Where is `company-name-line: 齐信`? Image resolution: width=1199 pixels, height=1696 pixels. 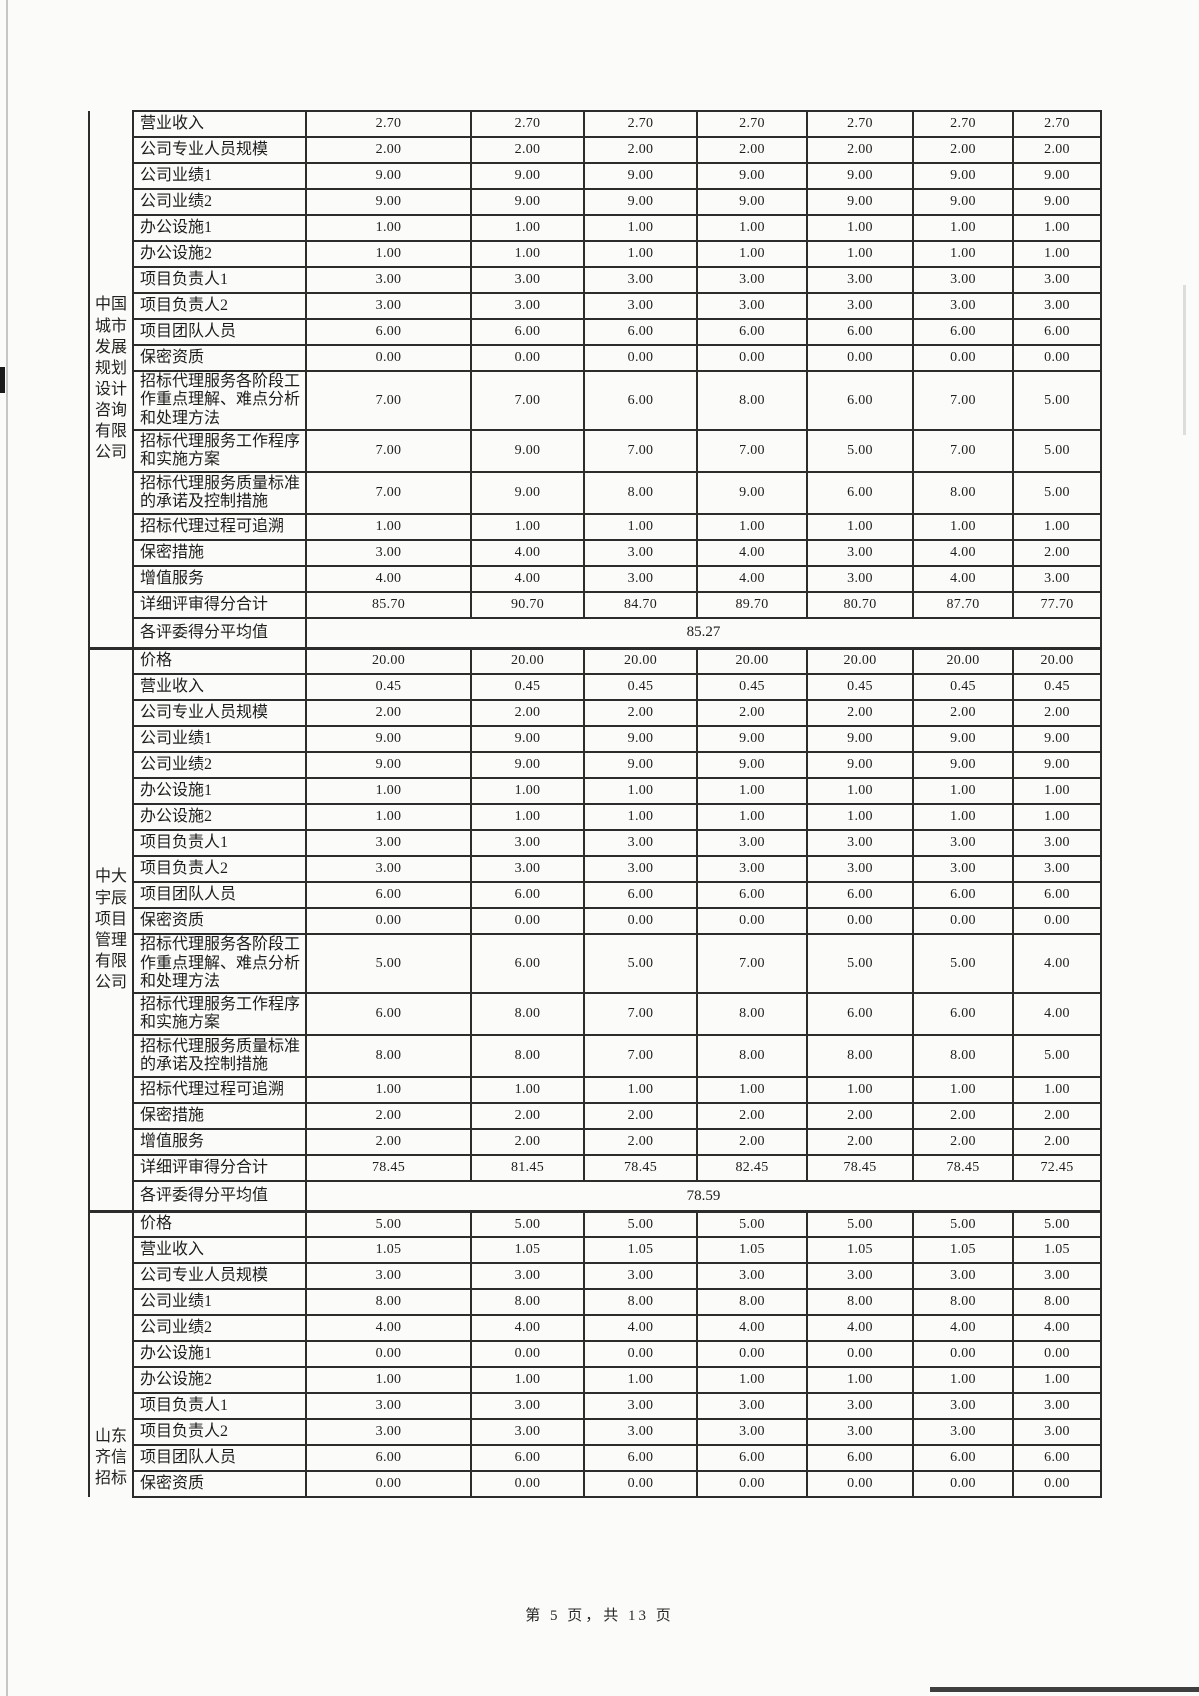 company-name-line: 齐信 is located at coordinates (110, 1458).